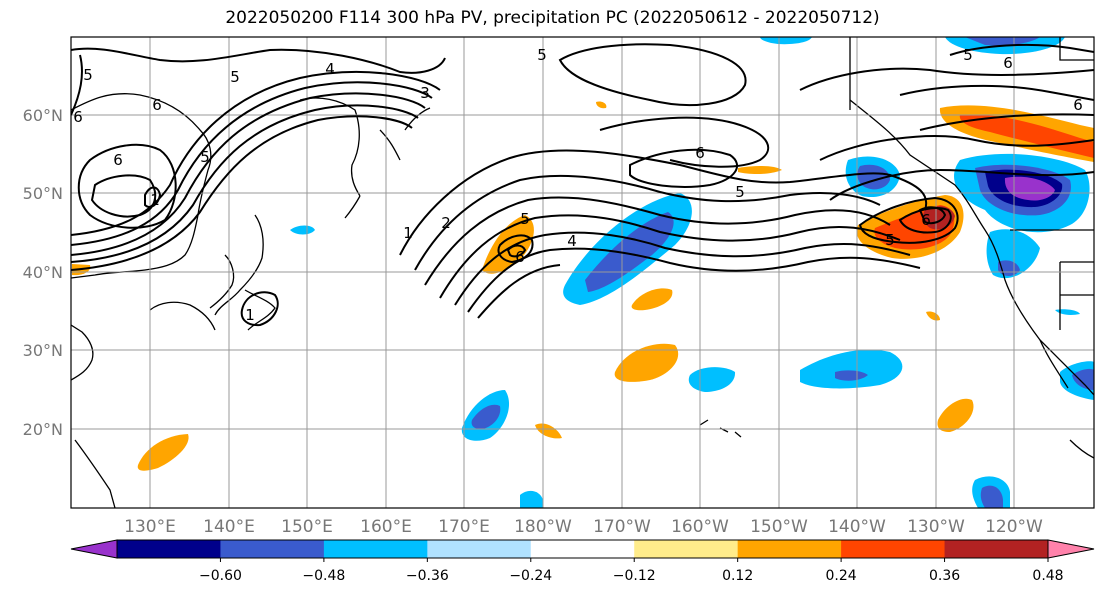 The image size is (1105, 601). I want to click on contour-label: 3, so click(425, 93).